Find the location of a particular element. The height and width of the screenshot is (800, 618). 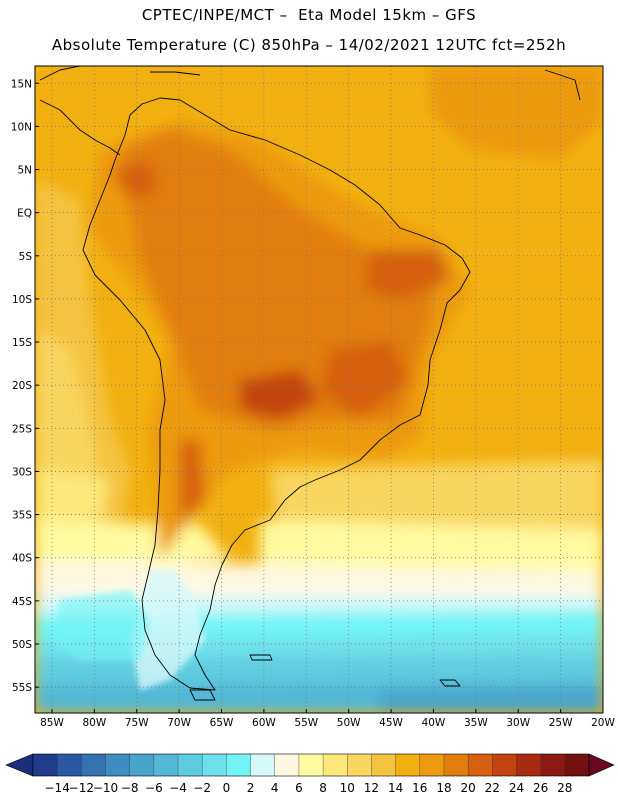

colorbar-label: 20 is located at coordinates (467, 788).